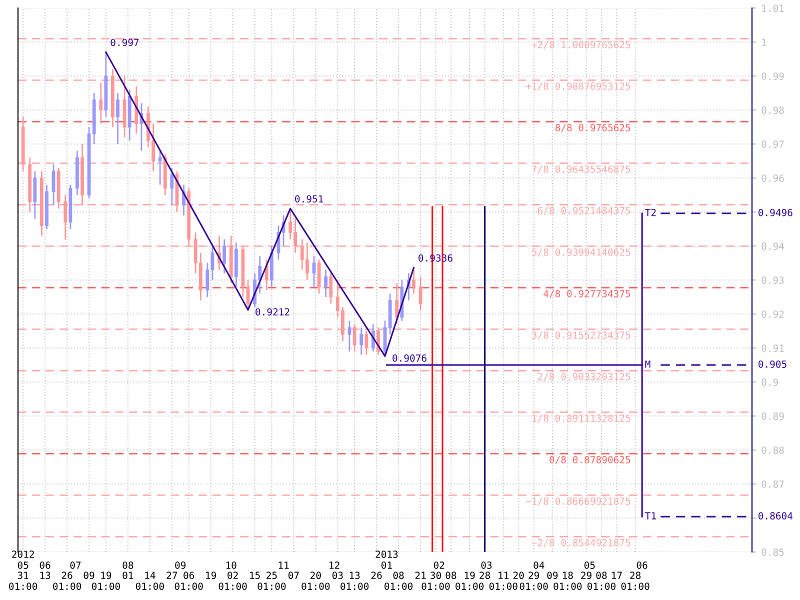 Image resolution: width=800 pixels, height=600 pixels. Describe the element at coordinates (773, 552) in the screenshot. I see `y-tick-label: 0.85` at that location.